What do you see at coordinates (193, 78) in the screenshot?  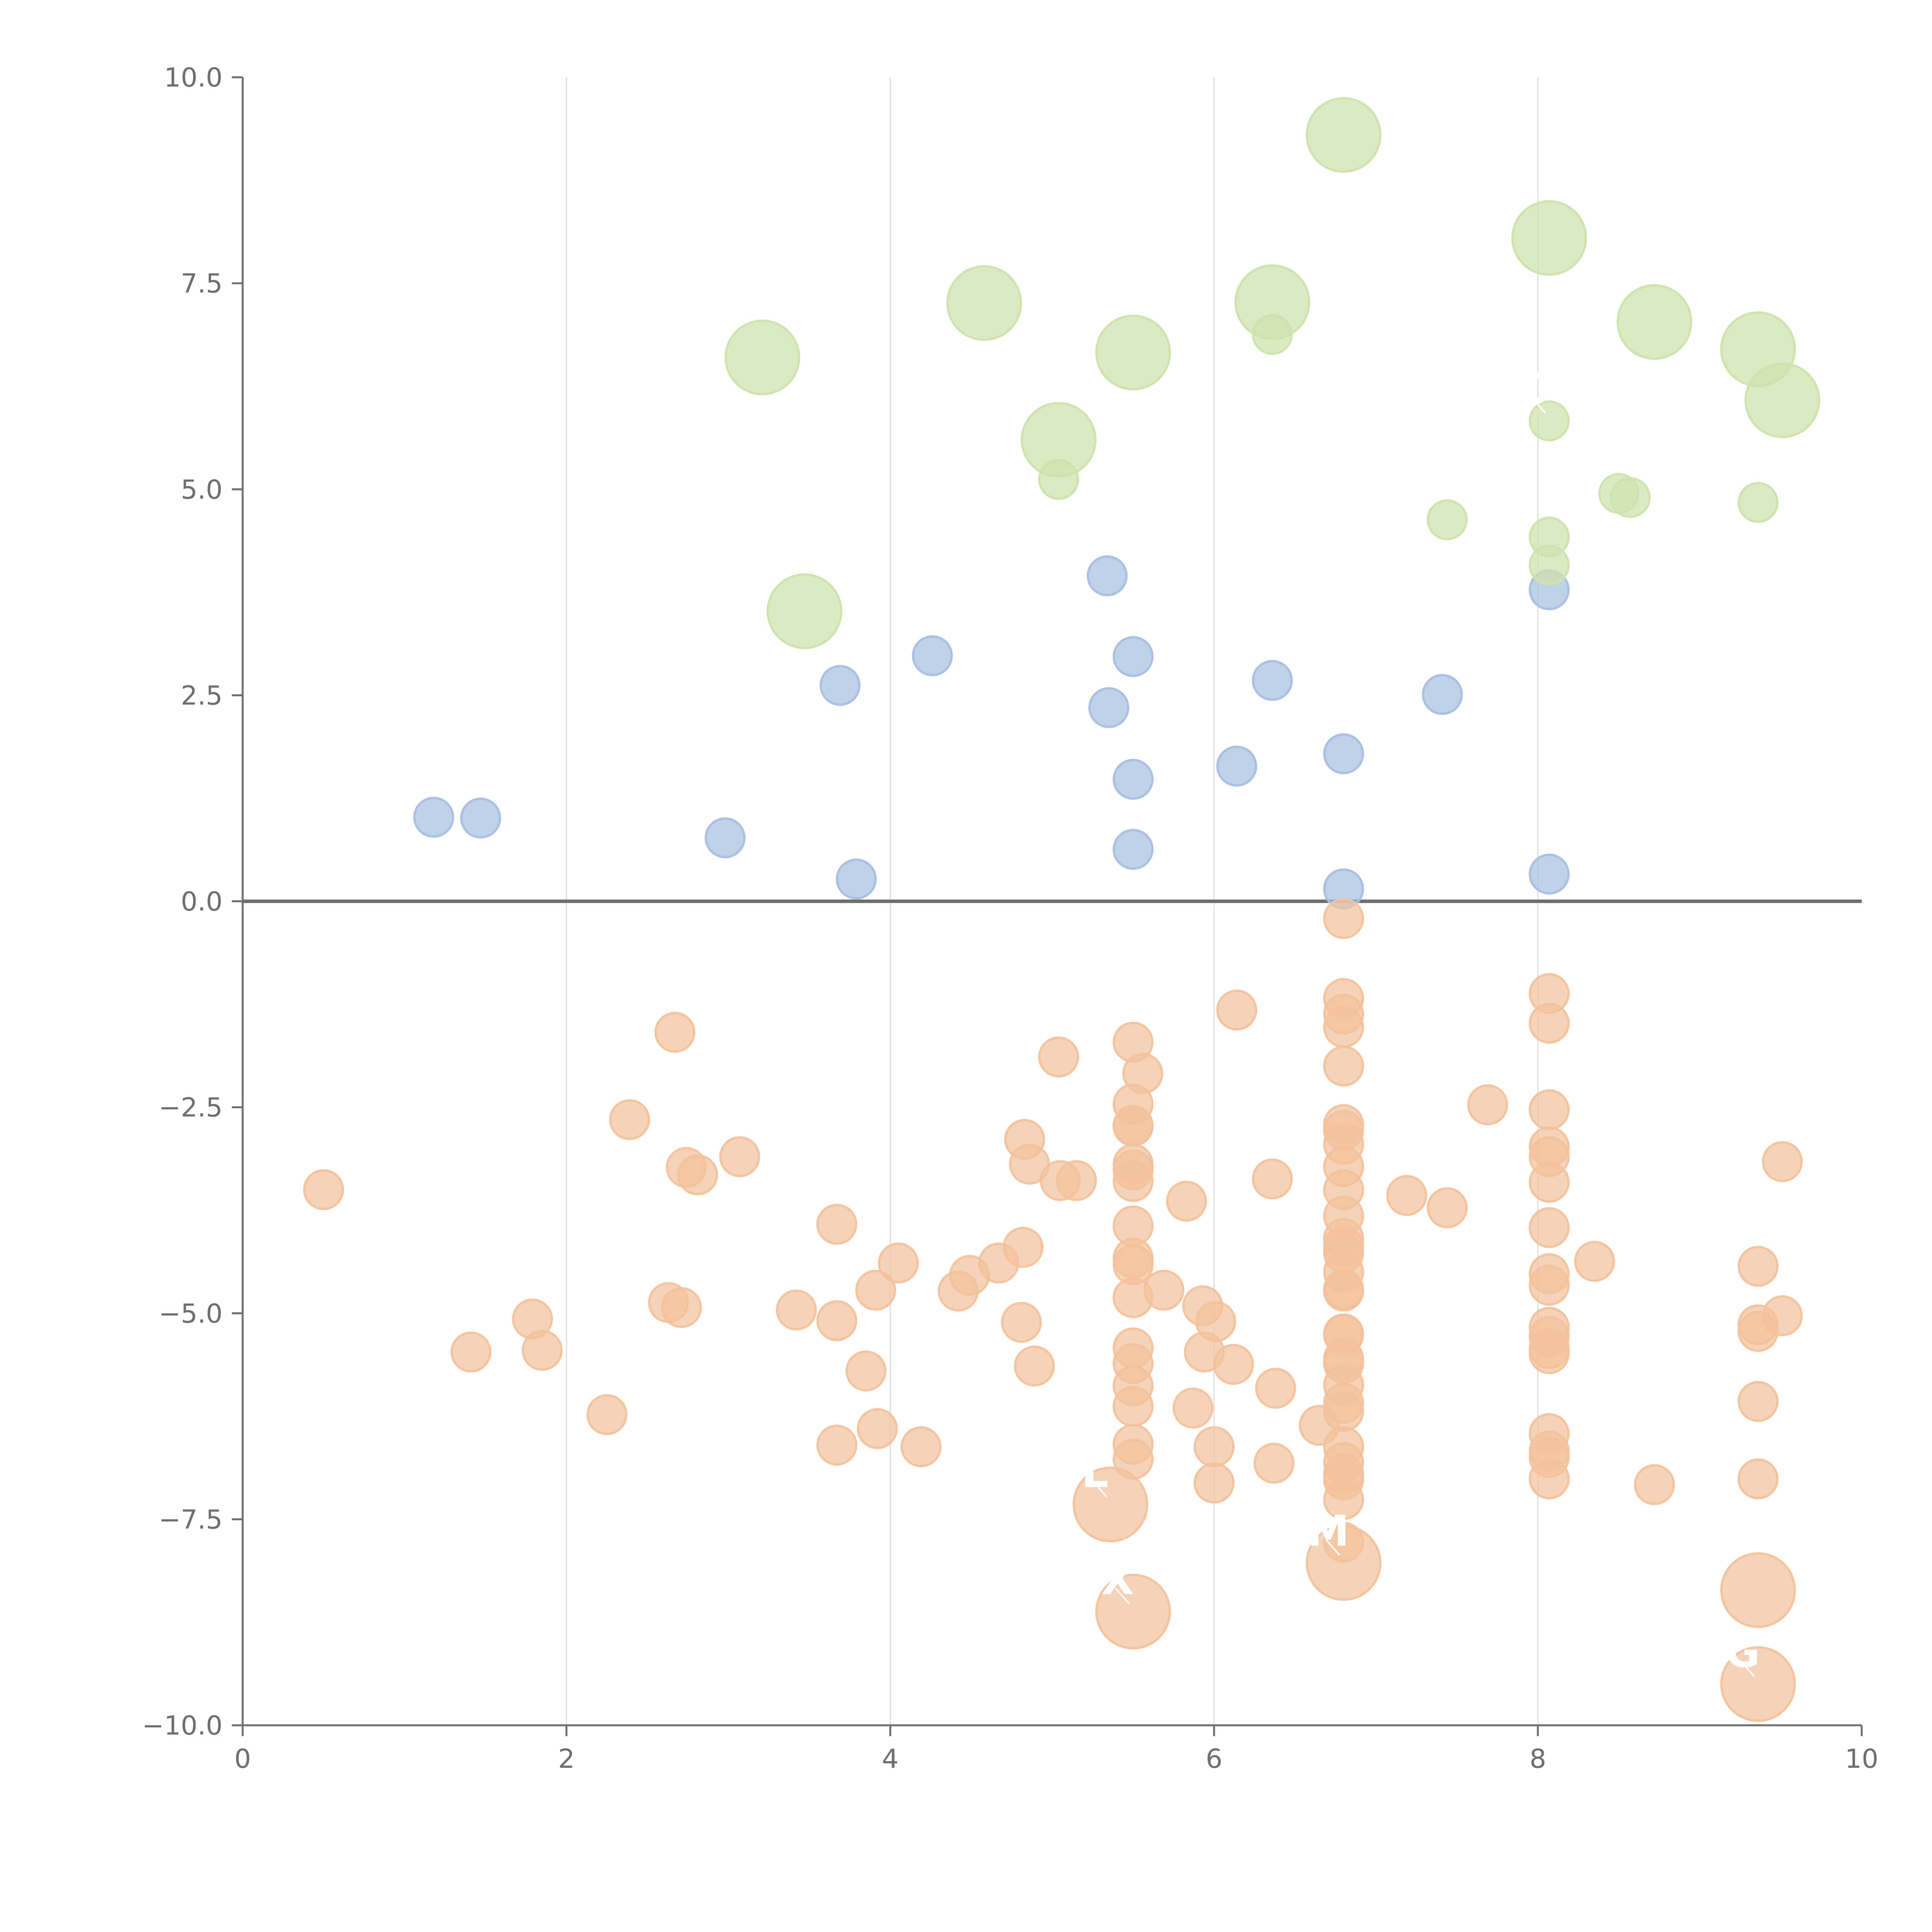 I see `y-tick-label: 10.0` at bounding box center [193, 78].